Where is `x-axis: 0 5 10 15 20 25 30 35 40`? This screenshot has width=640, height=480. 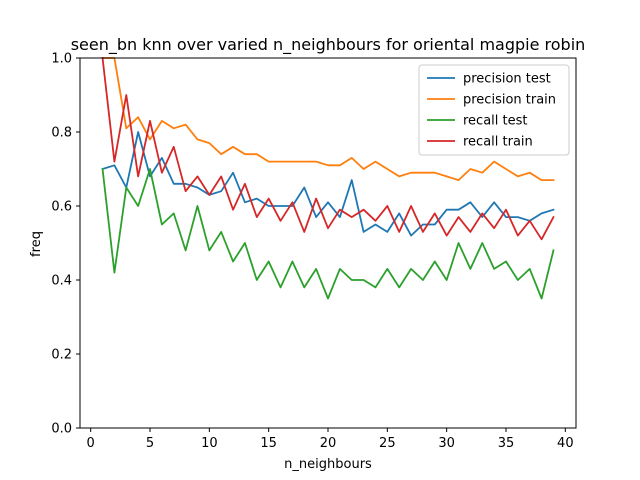
x-axis: 0 5 10 15 20 25 30 35 40 is located at coordinates (330, 439).